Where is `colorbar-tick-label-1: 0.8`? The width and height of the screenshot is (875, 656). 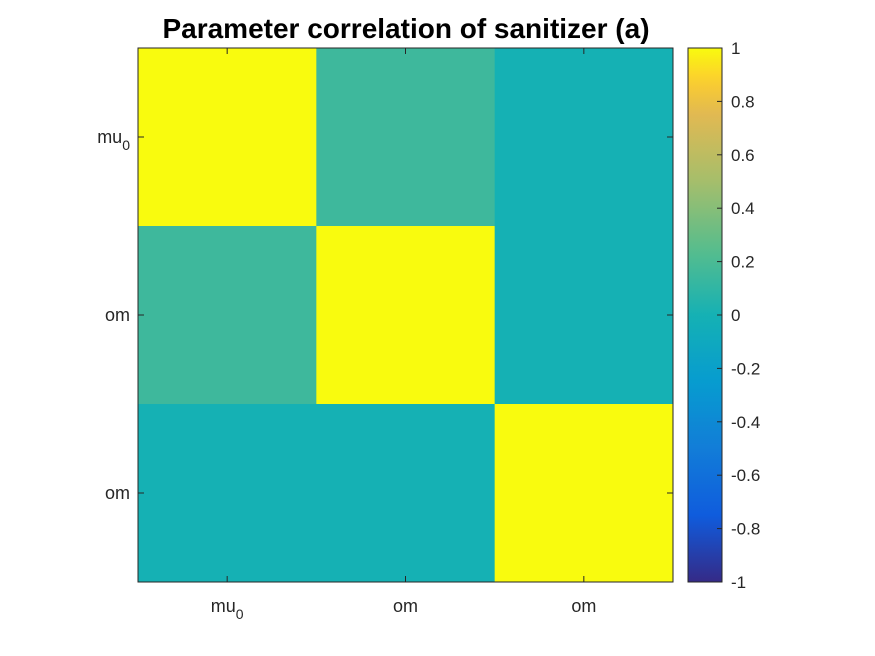
colorbar-tick-label-1: 0.8 is located at coordinates (743, 101).